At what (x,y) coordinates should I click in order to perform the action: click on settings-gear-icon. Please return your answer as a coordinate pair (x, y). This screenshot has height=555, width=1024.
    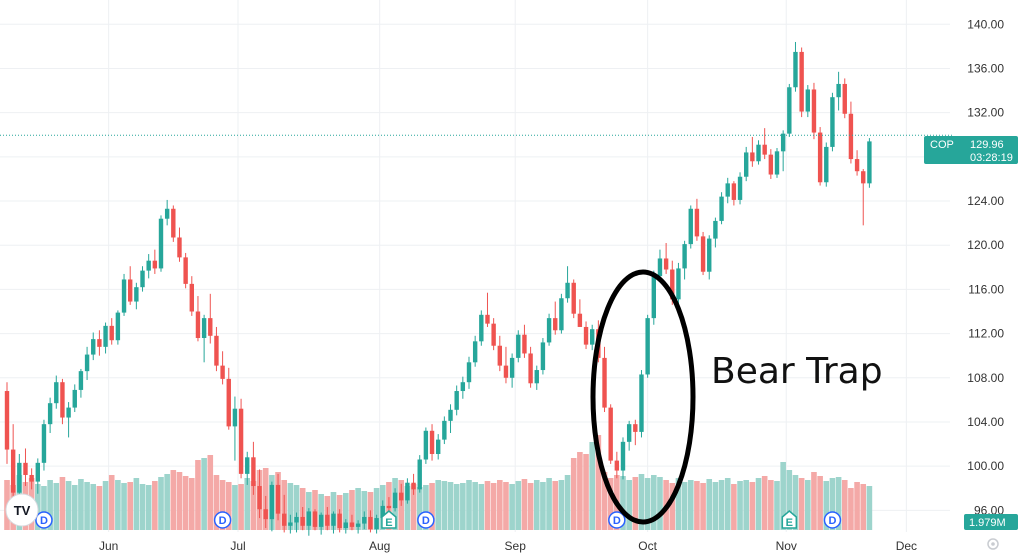
    Looking at the image, I should click on (993, 544).